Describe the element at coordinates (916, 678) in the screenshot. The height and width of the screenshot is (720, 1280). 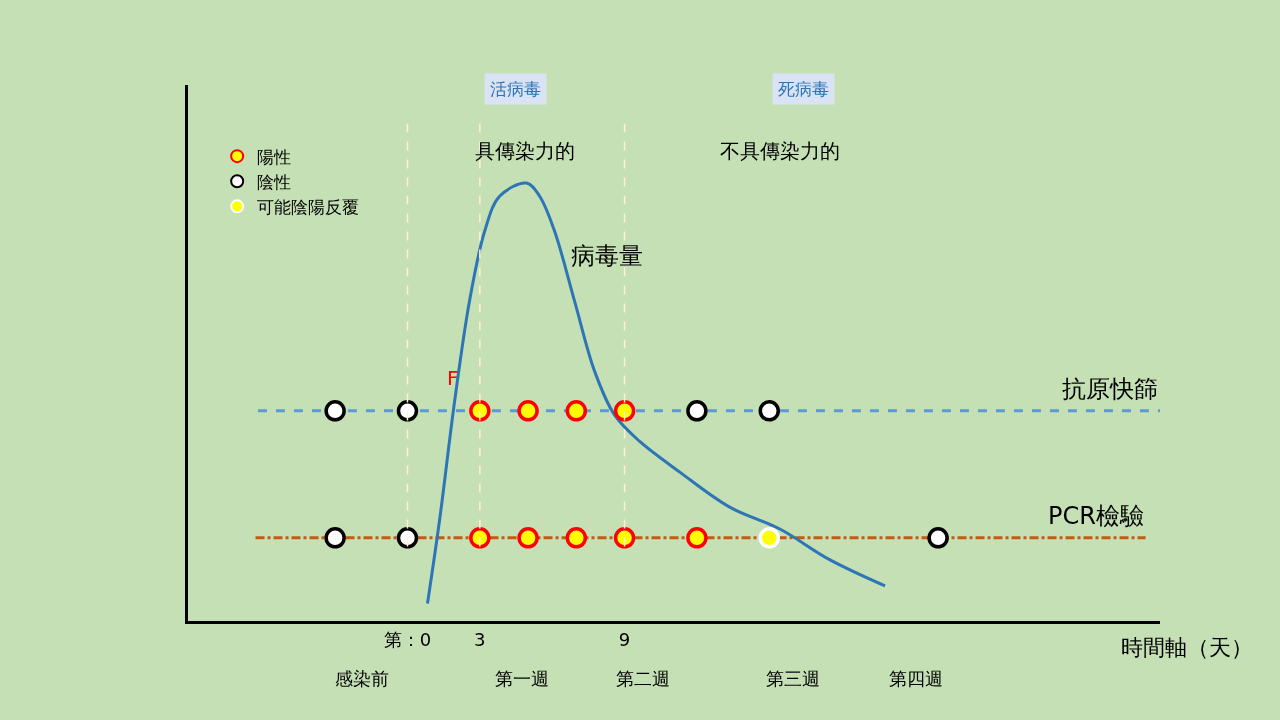
I see `text: 第四週` at that location.